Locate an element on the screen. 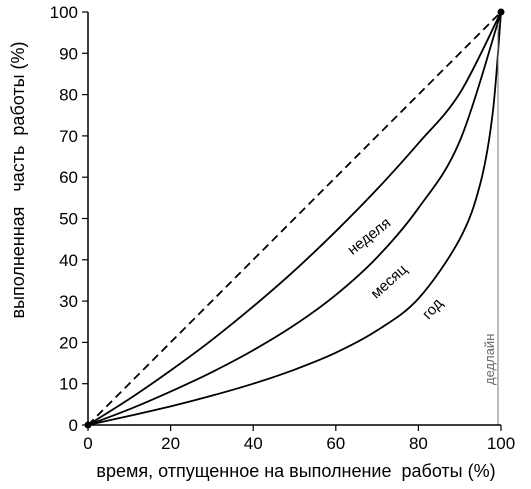 This screenshot has height=489, width=531. curve-label-1: неделя is located at coordinates (369, 236).